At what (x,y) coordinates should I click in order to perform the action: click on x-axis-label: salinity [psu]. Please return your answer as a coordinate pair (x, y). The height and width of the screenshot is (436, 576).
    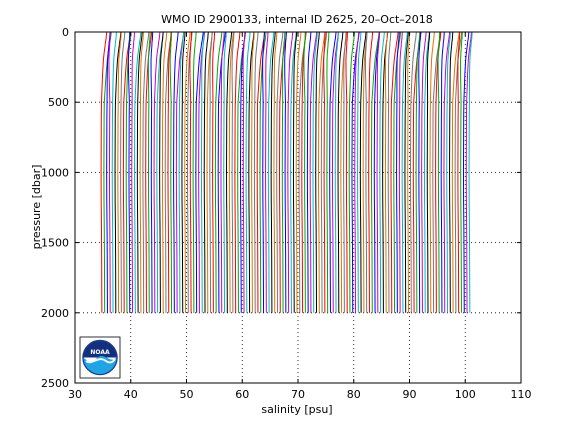
    Looking at the image, I should click on (296, 409).